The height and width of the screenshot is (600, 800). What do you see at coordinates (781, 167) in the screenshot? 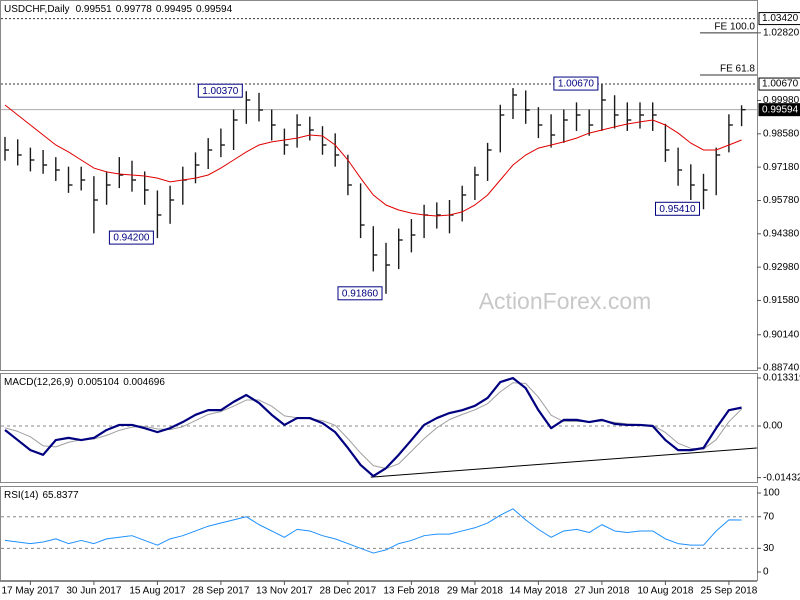
I see `y-tick-label: 0.97180` at bounding box center [781, 167].